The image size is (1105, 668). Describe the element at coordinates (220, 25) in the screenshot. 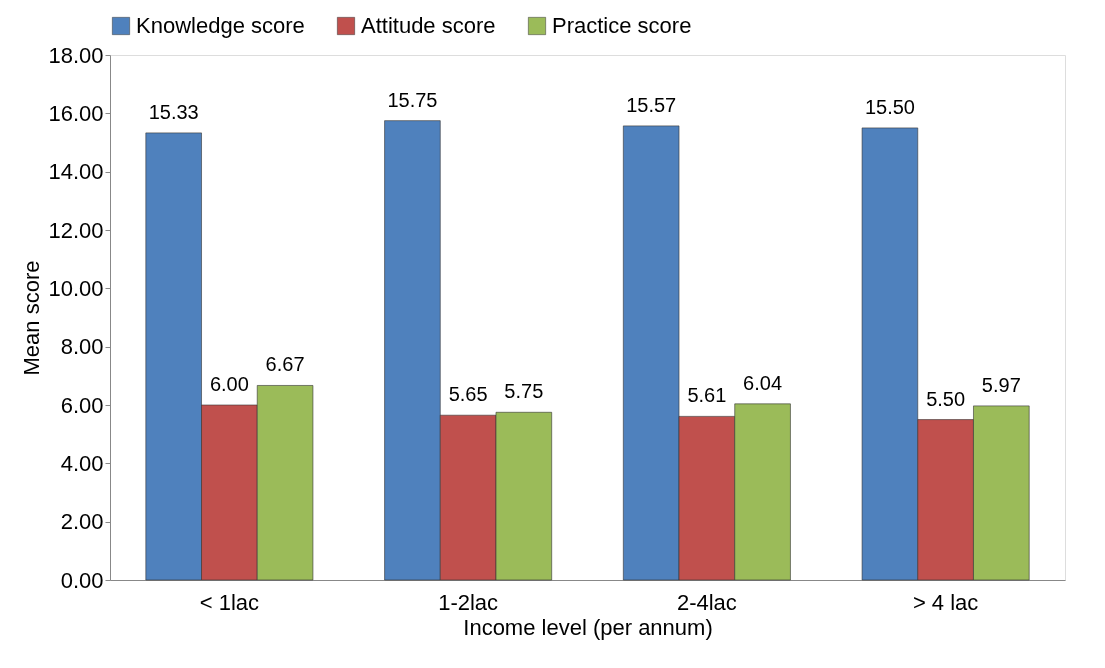

I see `legend-label: Knowledge score` at that location.